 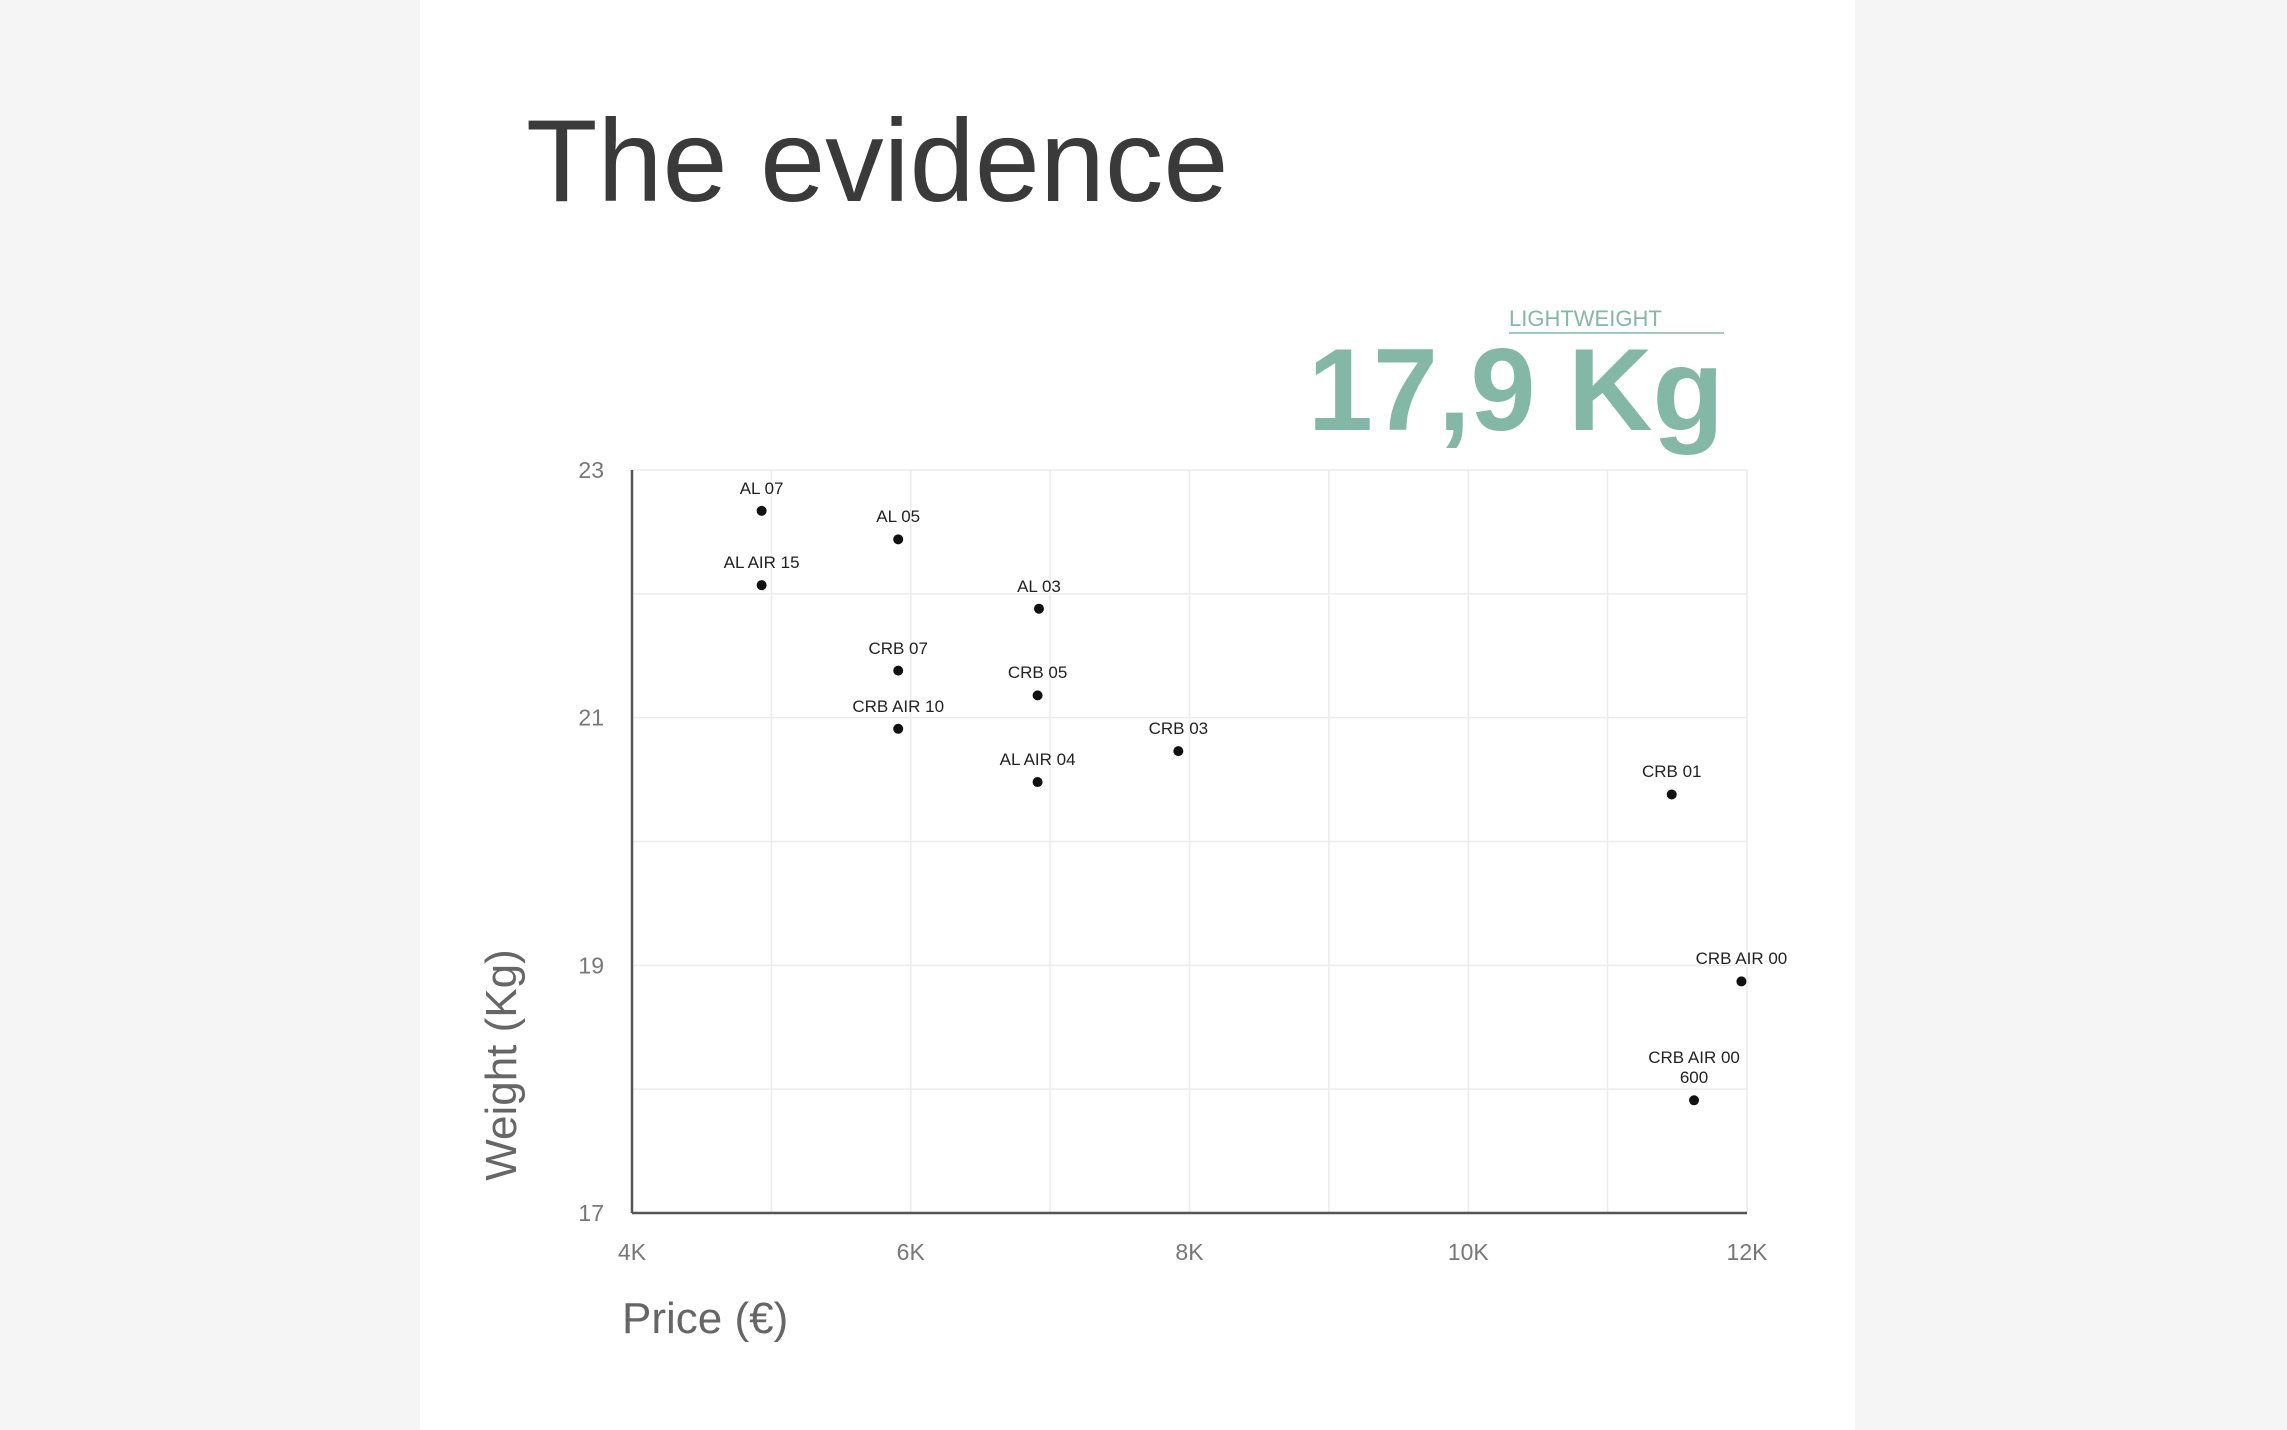 I want to click on y-tick-label: 17, so click(x=591, y=1213).